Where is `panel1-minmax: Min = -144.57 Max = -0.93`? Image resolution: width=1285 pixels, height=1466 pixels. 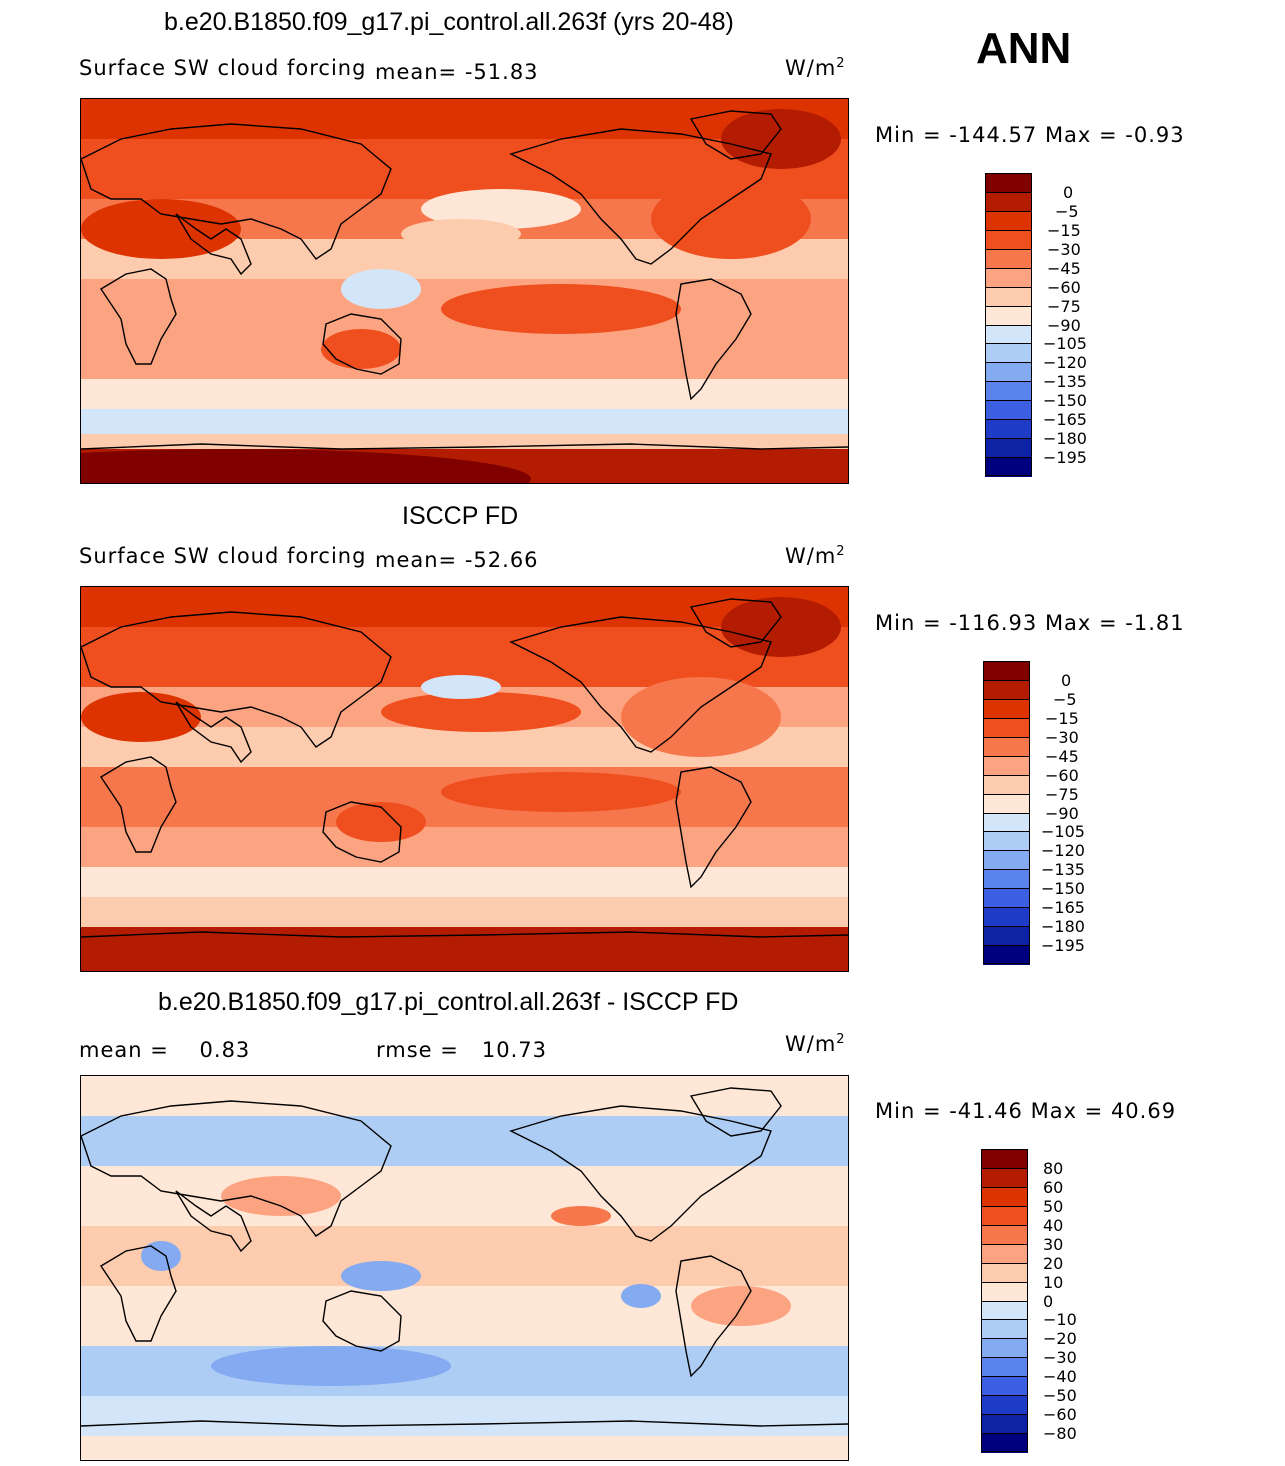
panel1-minmax: Min = -144.57 Max = -0.93 is located at coordinates (1030, 135).